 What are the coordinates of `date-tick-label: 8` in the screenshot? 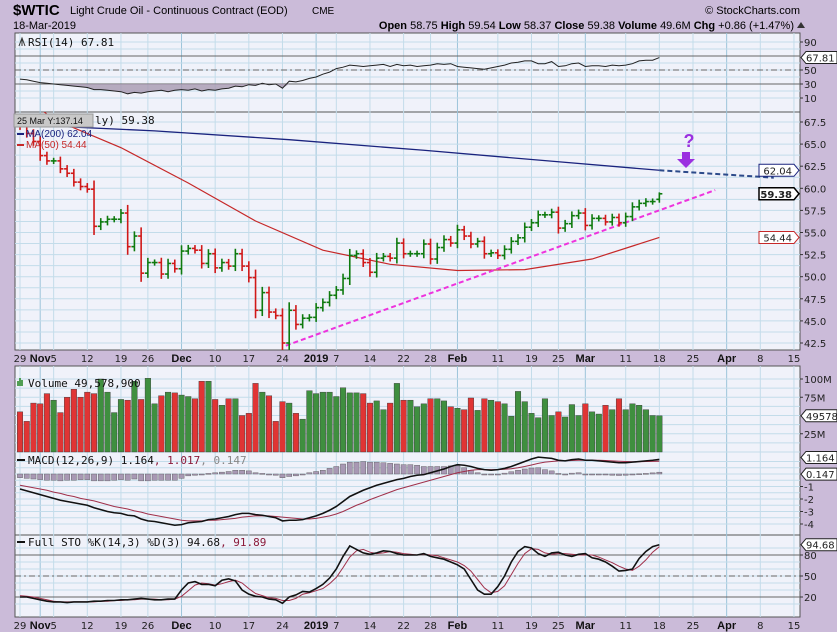 It's located at (760, 626).